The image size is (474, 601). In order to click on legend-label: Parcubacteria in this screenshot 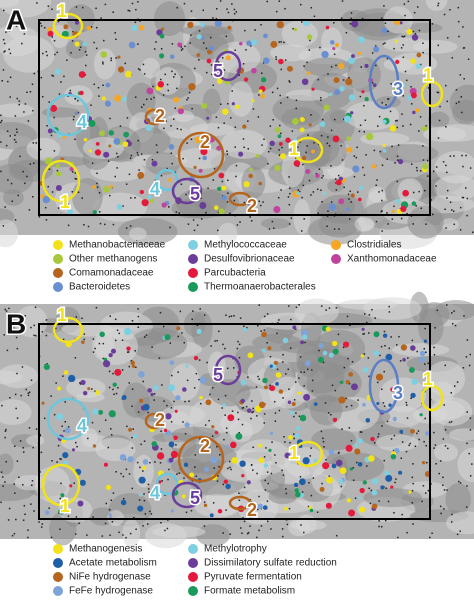, I will do `click(235, 273)`.